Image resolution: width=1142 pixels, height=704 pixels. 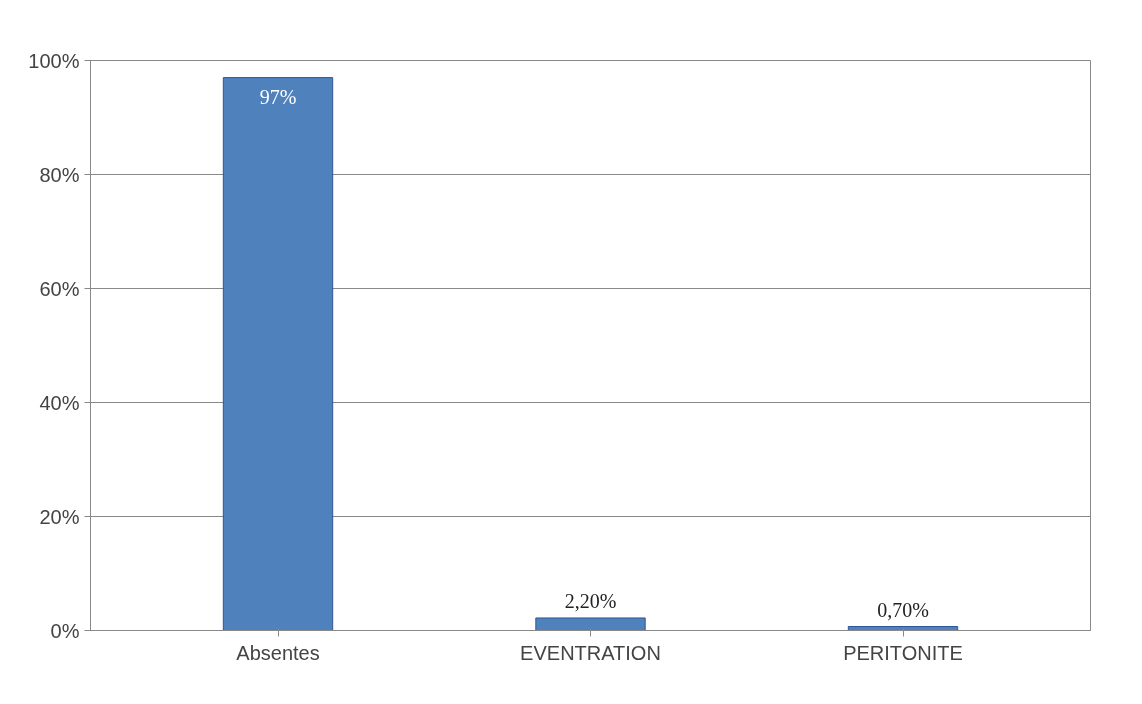 I want to click on y-tick-label: 20%, so click(x=59, y=516).